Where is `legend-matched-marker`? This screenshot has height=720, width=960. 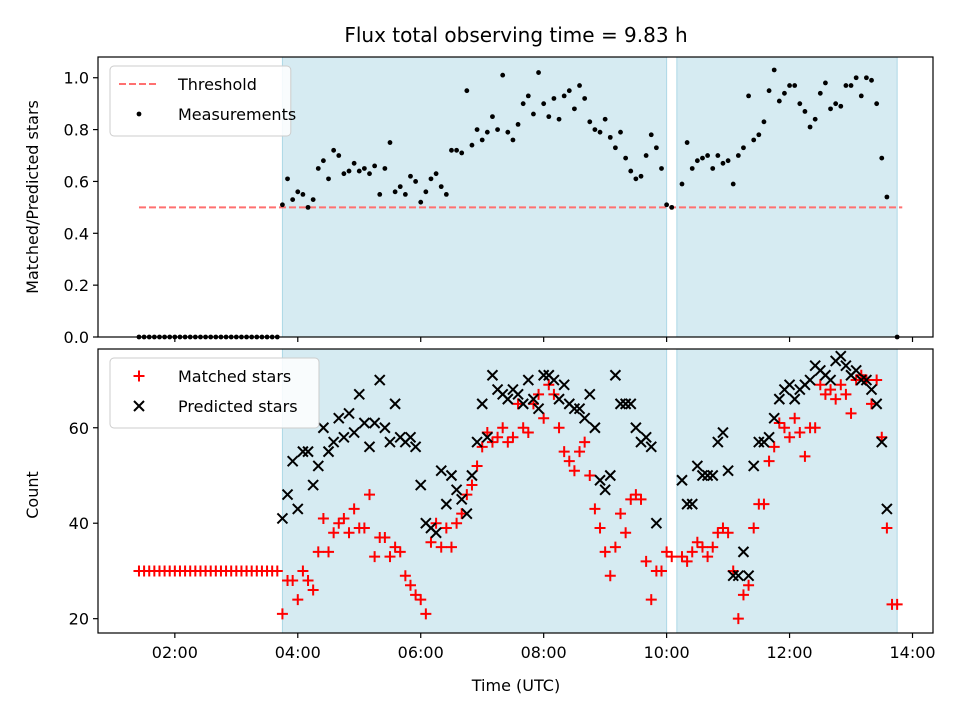
legend-matched-marker is located at coordinates (139, 376).